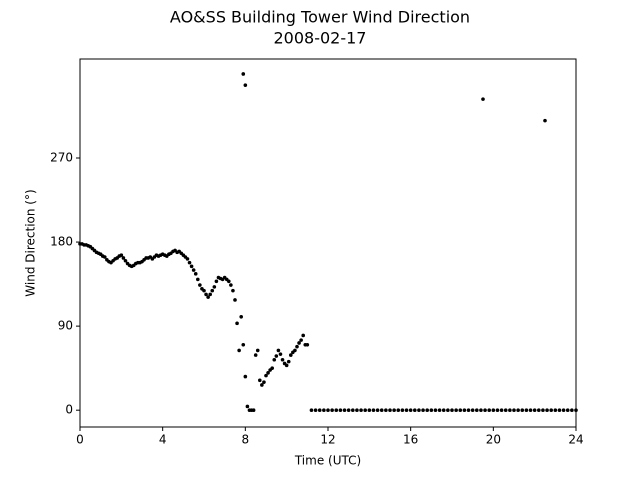 This screenshot has height=480, width=640. I want to click on x-tick-label: 8, so click(246, 440).